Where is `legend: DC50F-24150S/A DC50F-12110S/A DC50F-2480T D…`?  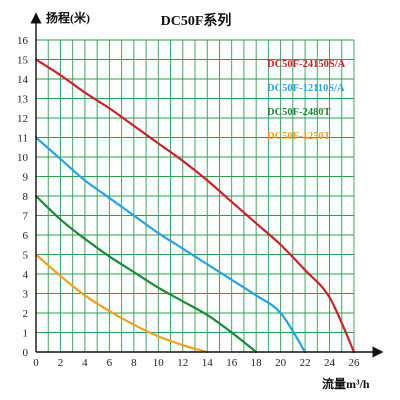
legend: DC50F-24150S/A DC50F-12110S/A DC50F-2480T D… is located at coordinates (306, 100).